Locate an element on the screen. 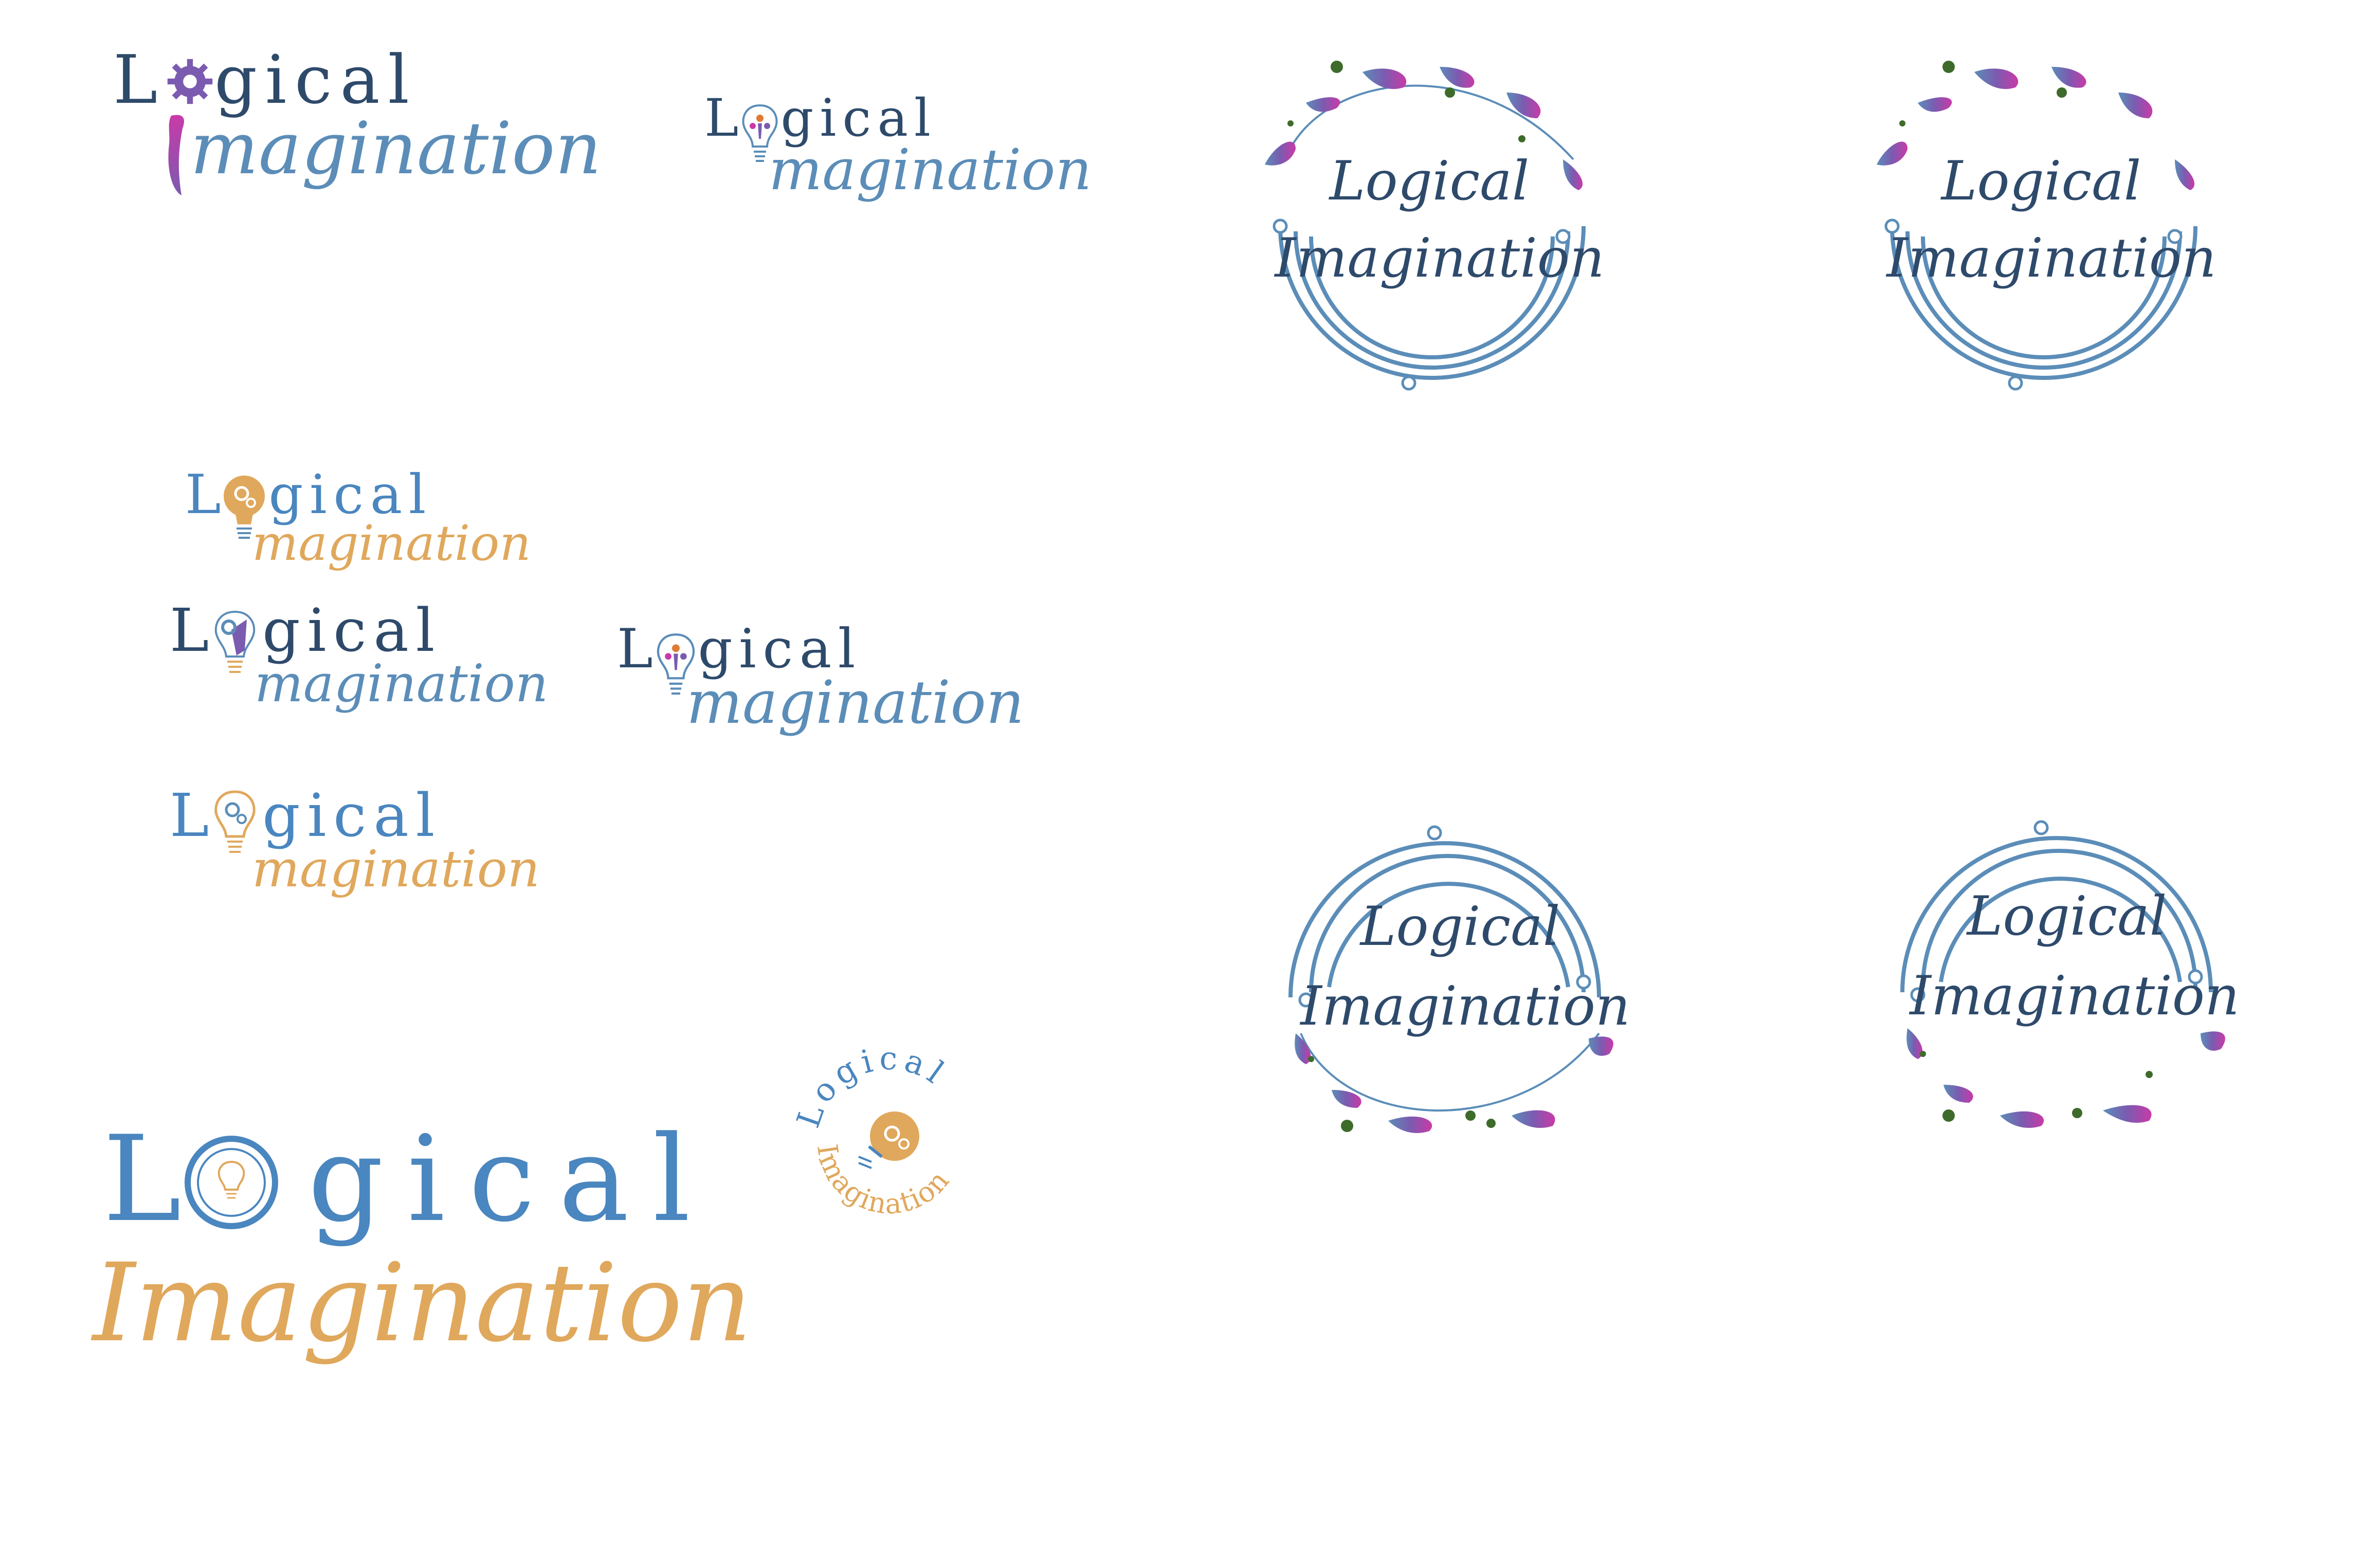  circuit-bulb-icon is located at coordinates (231, 1182).